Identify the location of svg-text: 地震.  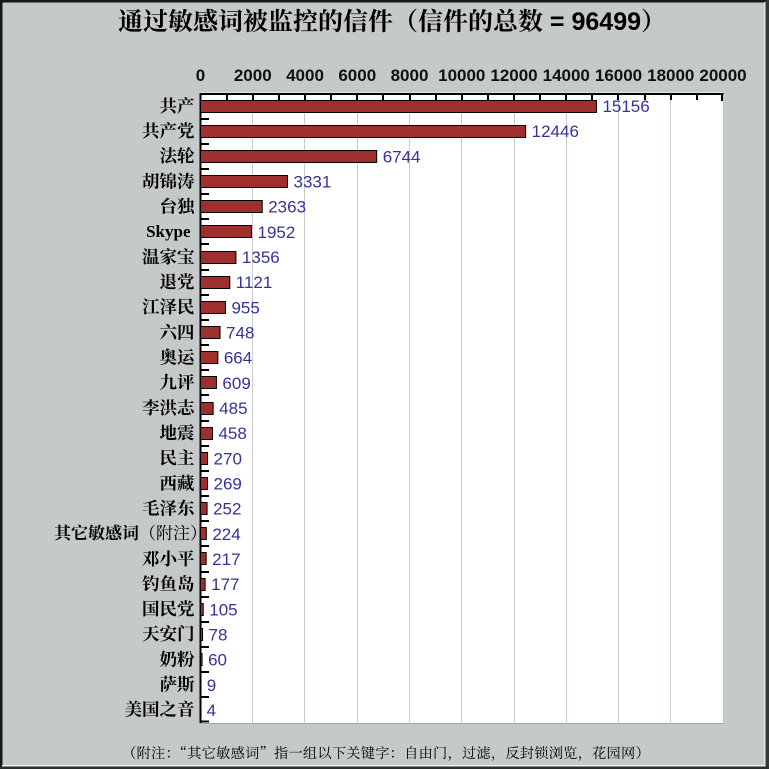
(177, 432).